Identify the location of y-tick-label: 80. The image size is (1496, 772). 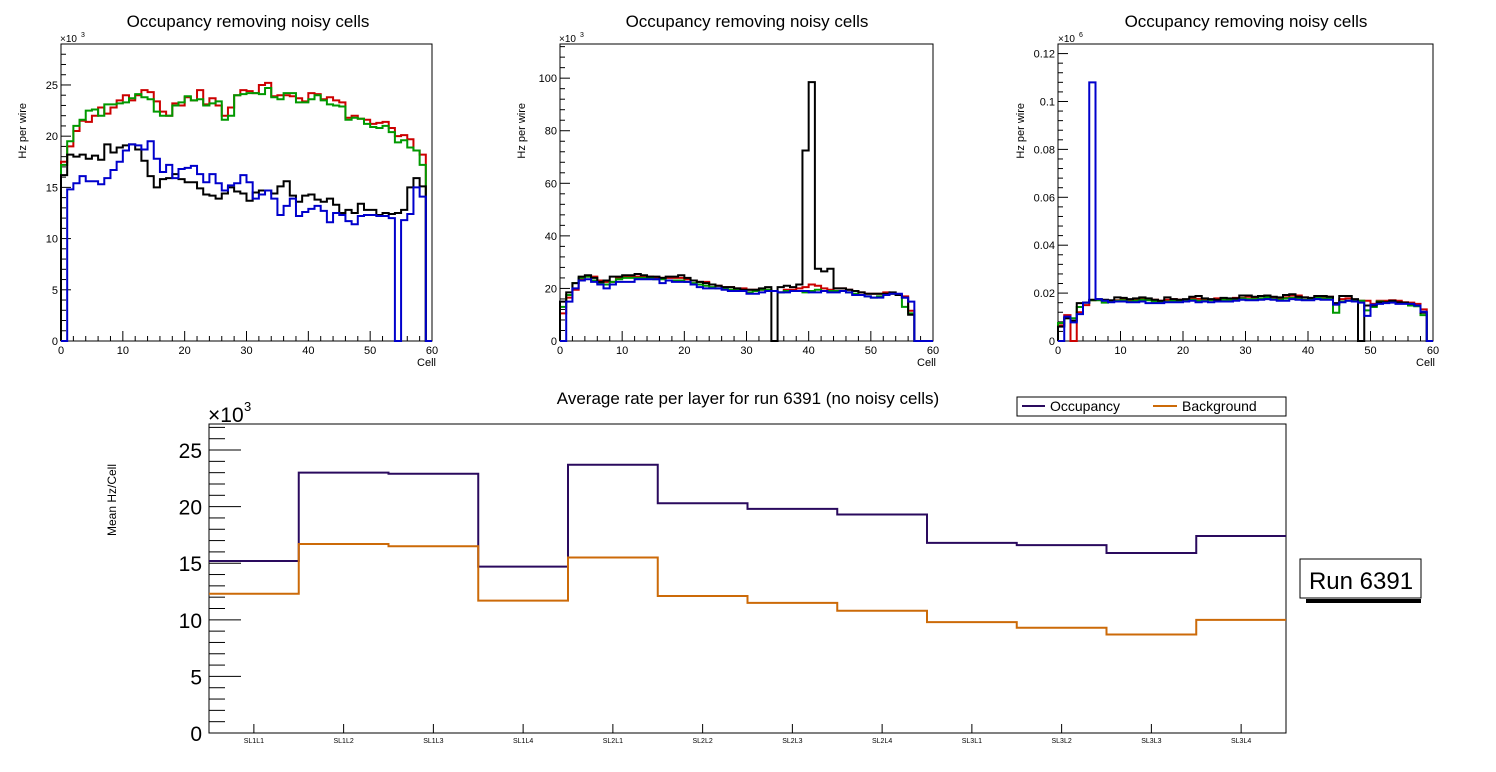
(551, 132).